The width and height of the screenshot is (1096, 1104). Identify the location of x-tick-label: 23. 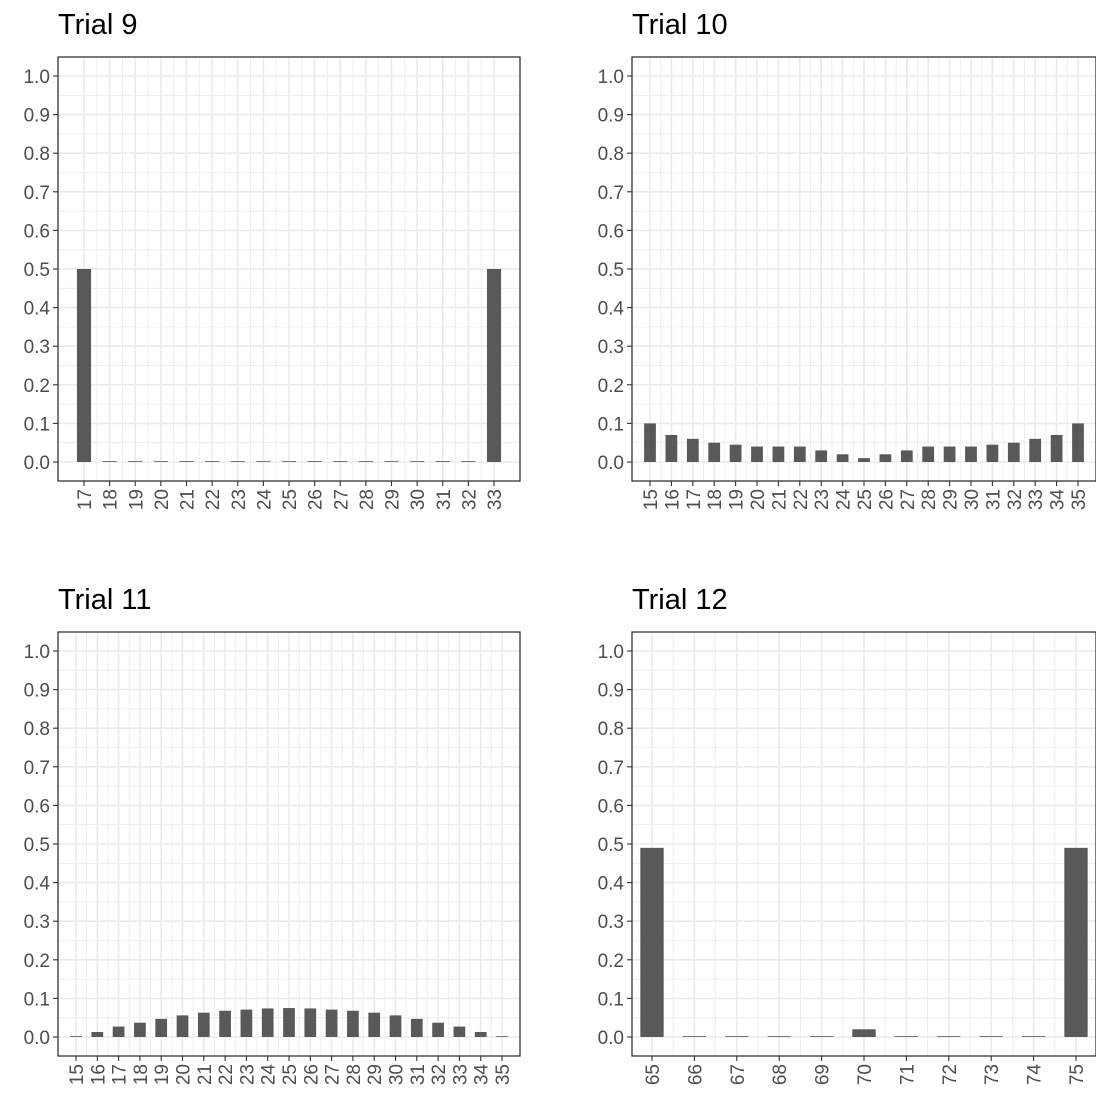
(247, 1074).